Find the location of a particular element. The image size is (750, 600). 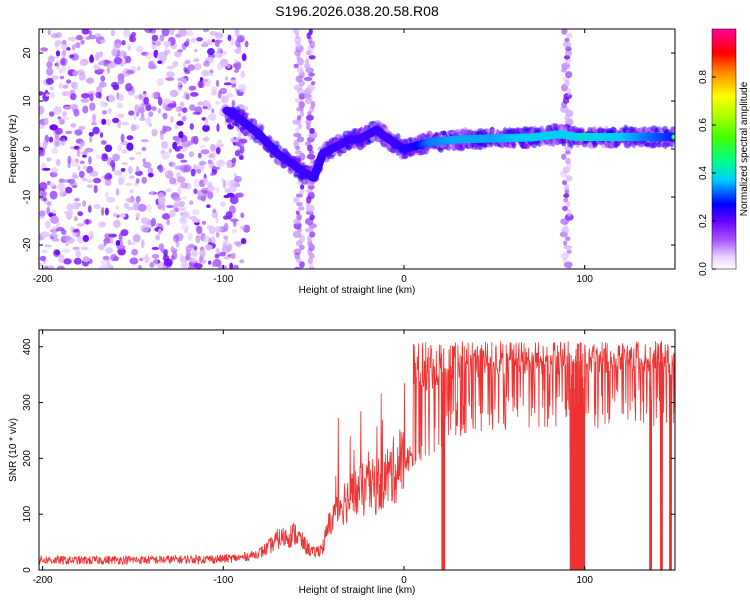

colorbar-tick-label: 0.0 is located at coordinates (703, 269).